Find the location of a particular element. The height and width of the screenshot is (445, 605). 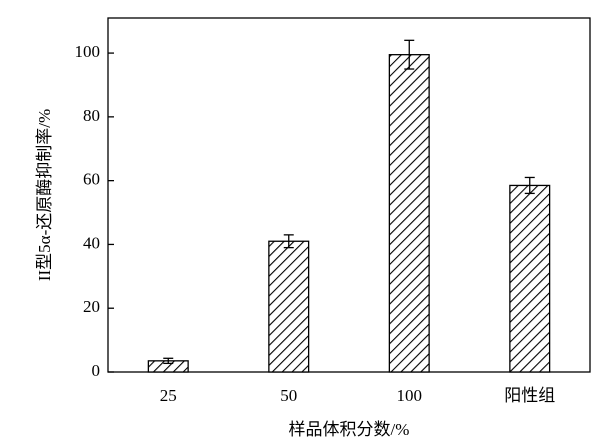

x-tick-label: 100 is located at coordinates (410, 395).